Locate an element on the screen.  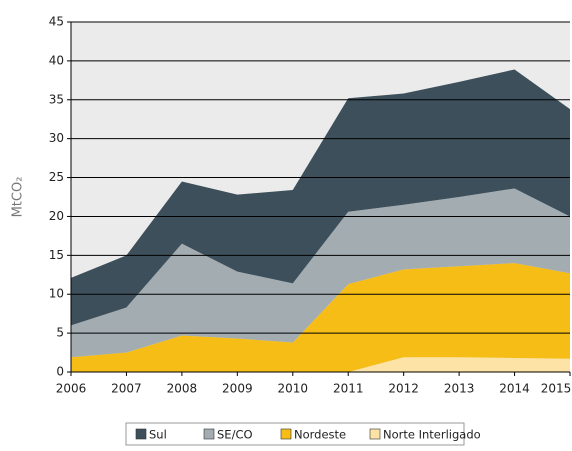
y-tick-label: 20 is located at coordinates (56, 216).